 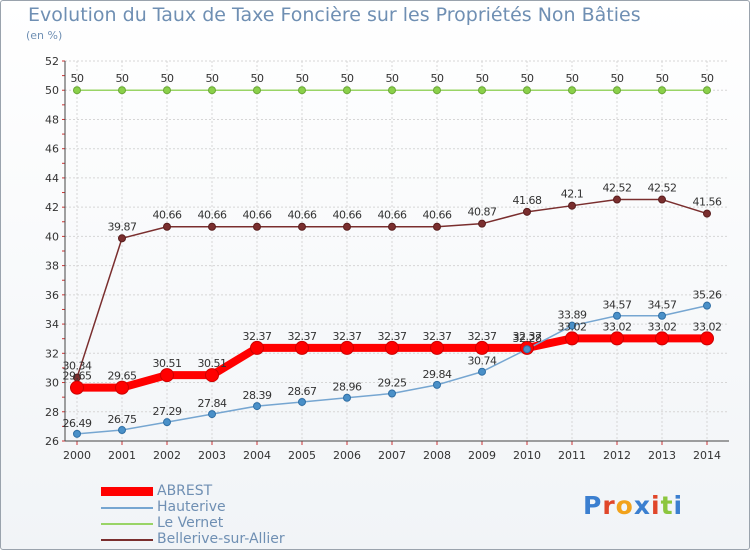 What do you see at coordinates (77, 455) in the screenshot?
I see `x-tick-label: 2000` at bounding box center [77, 455].